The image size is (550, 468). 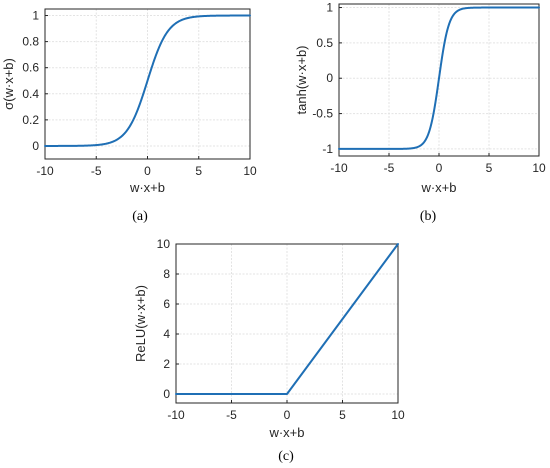 I want to click on panel-b-y-tick-label-4: 1, so click(x=329, y=8).